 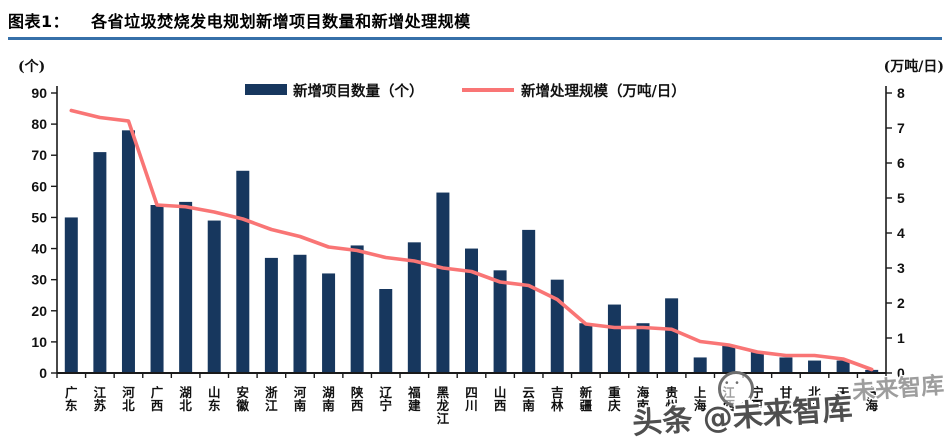 What do you see at coordinates (243, 399) in the screenshot?
I see `x-category-label: 安徽` at bounding box center [243, 399].